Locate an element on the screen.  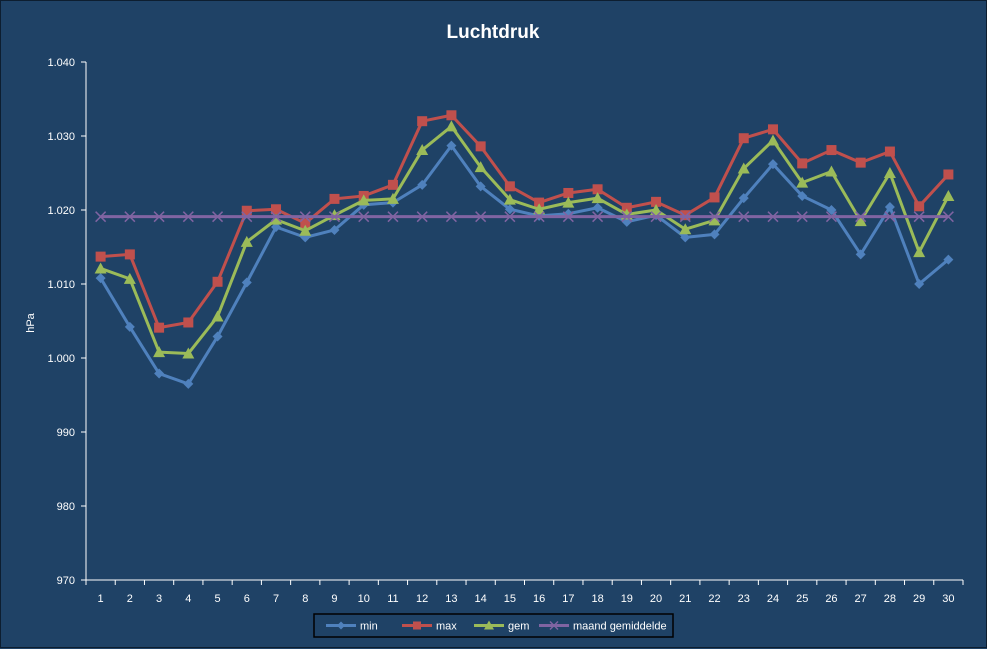
y-tick-label: 990 is located at coordinates (66, 433).